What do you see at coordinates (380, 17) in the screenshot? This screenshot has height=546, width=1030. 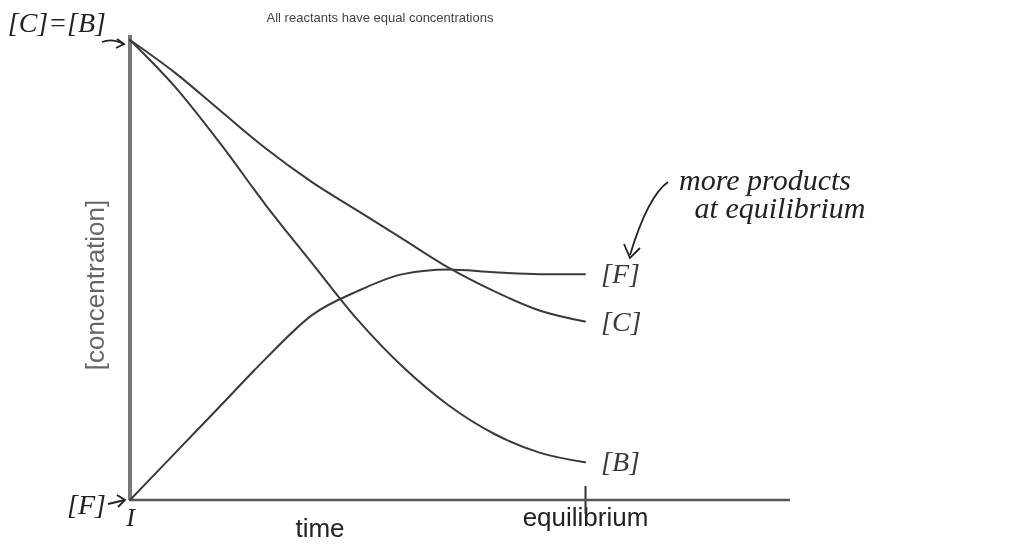 I see `chart-title: All reactants have equal concentrations` at bounding box center [380, 17].